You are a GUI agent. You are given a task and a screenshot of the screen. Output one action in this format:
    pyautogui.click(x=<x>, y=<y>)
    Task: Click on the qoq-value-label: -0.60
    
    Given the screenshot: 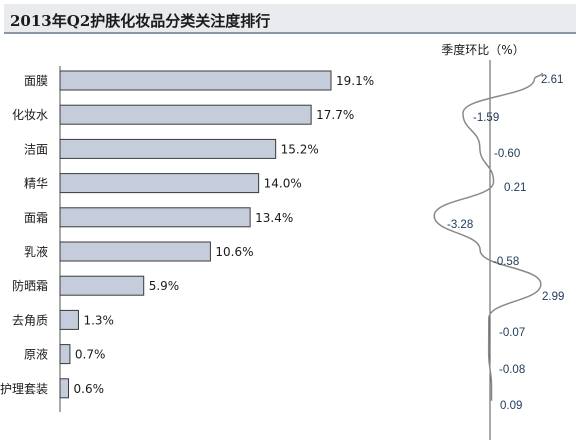 What is the action you would take?
    pyautogui.click(x=507, y=154)
    